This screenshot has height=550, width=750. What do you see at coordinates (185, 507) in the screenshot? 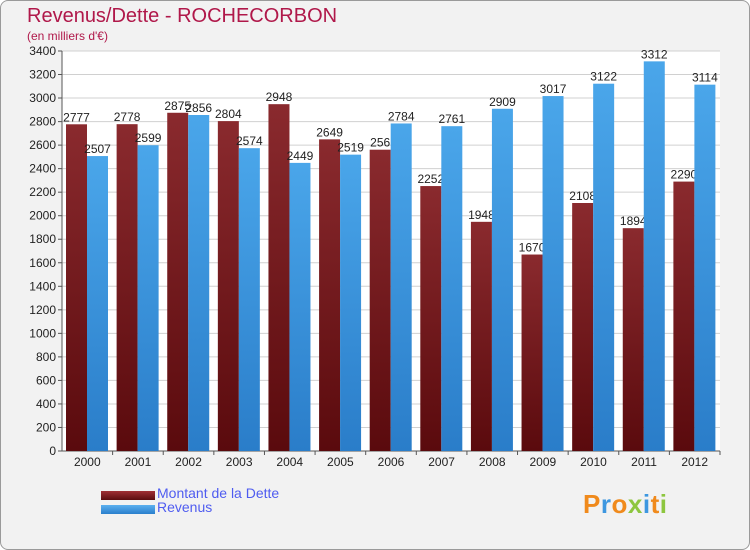
I see `legend-label-revenus: Revenus` at bounding box center [185, 507].